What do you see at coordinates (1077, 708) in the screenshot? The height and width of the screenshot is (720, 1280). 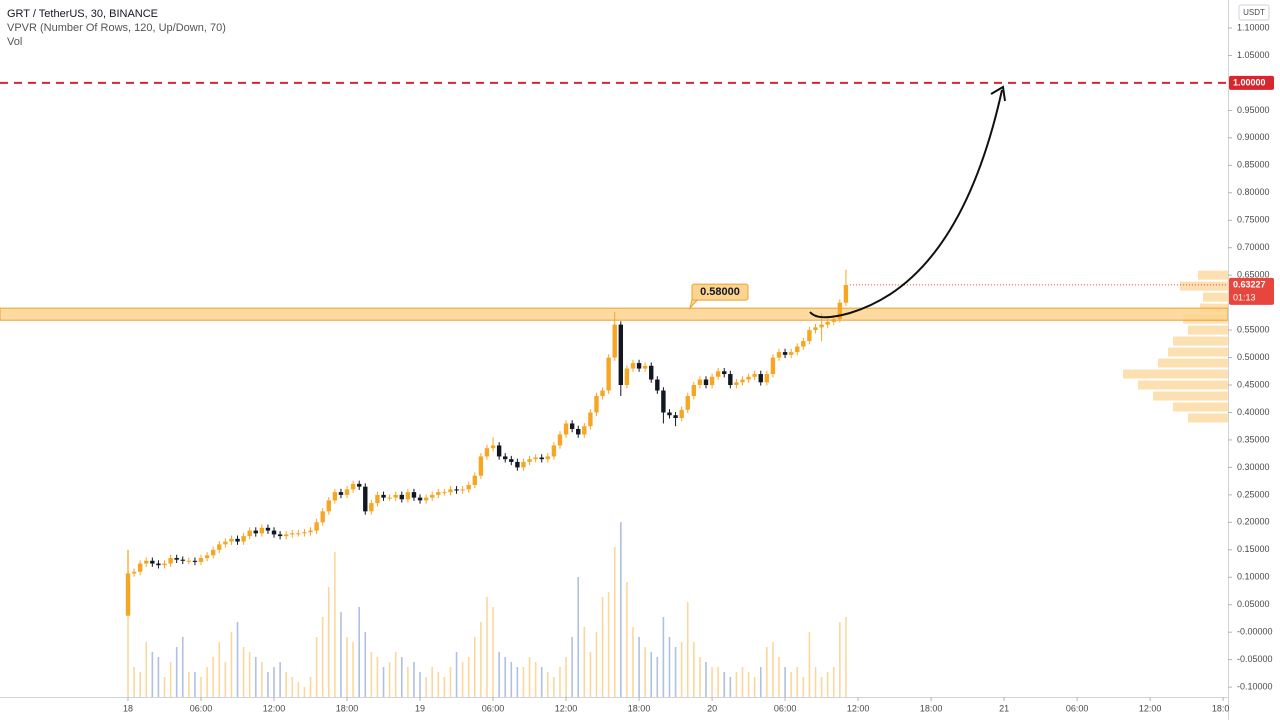 I see `x-tick-label: 06:00` at bounding box center [1077, 708].